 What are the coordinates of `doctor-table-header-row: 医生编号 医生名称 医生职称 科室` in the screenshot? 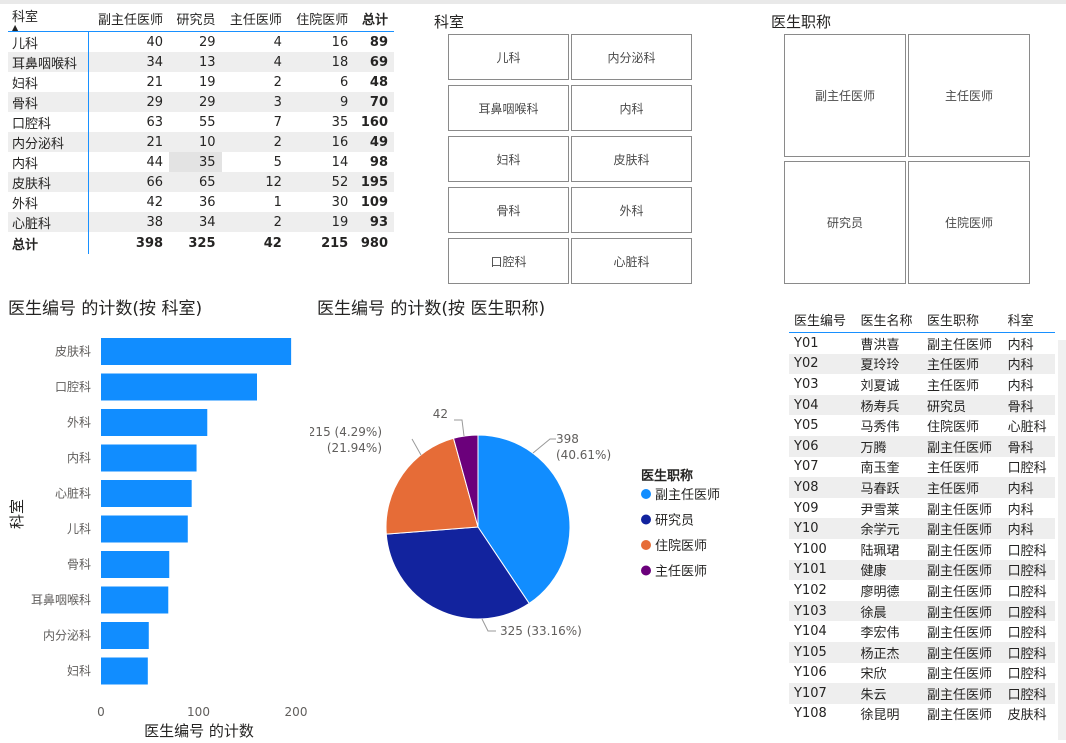 It's located at (922, 319).